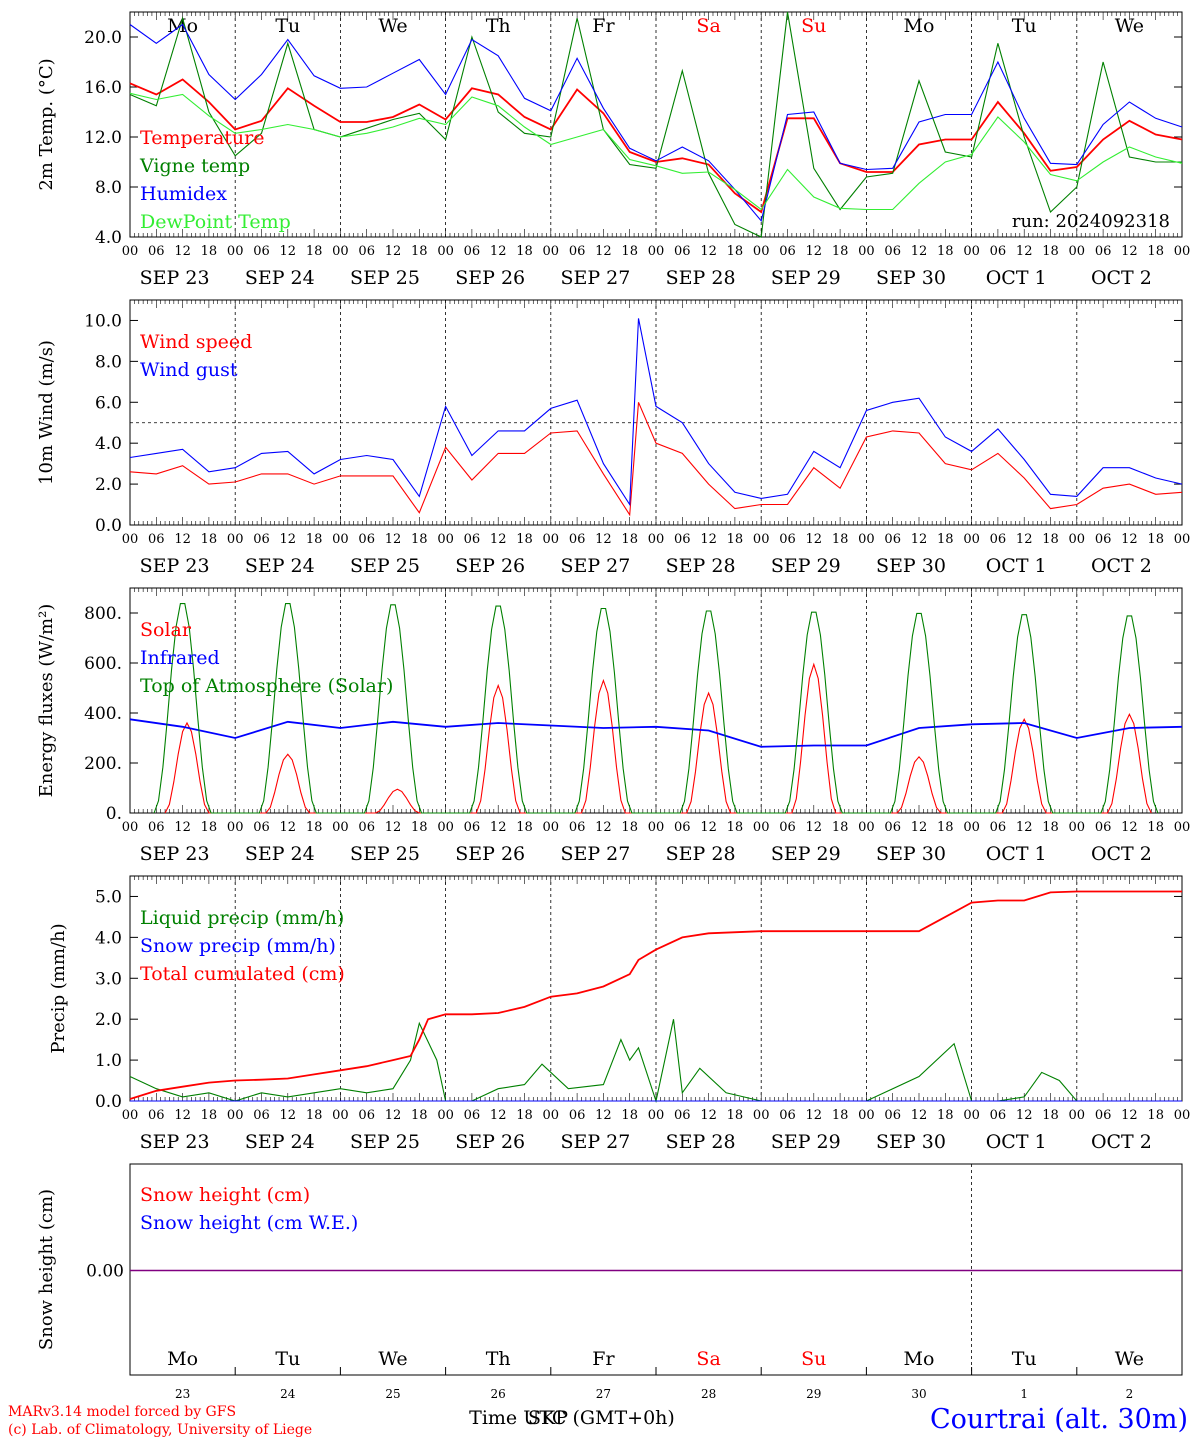  I want to click on legend-entry: Wind speed, so click(196, 342).